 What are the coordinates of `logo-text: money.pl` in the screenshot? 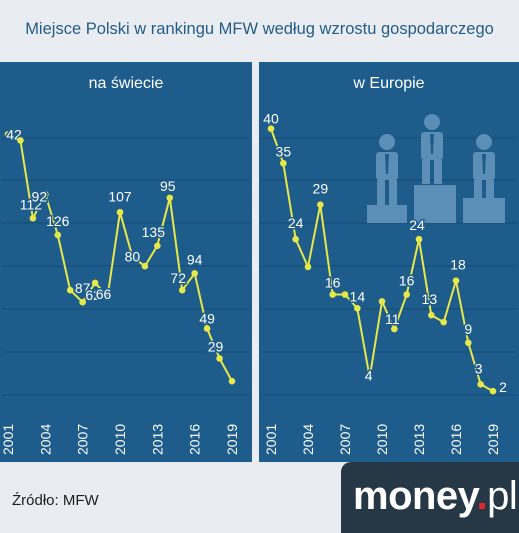 It's located at (435, 496).